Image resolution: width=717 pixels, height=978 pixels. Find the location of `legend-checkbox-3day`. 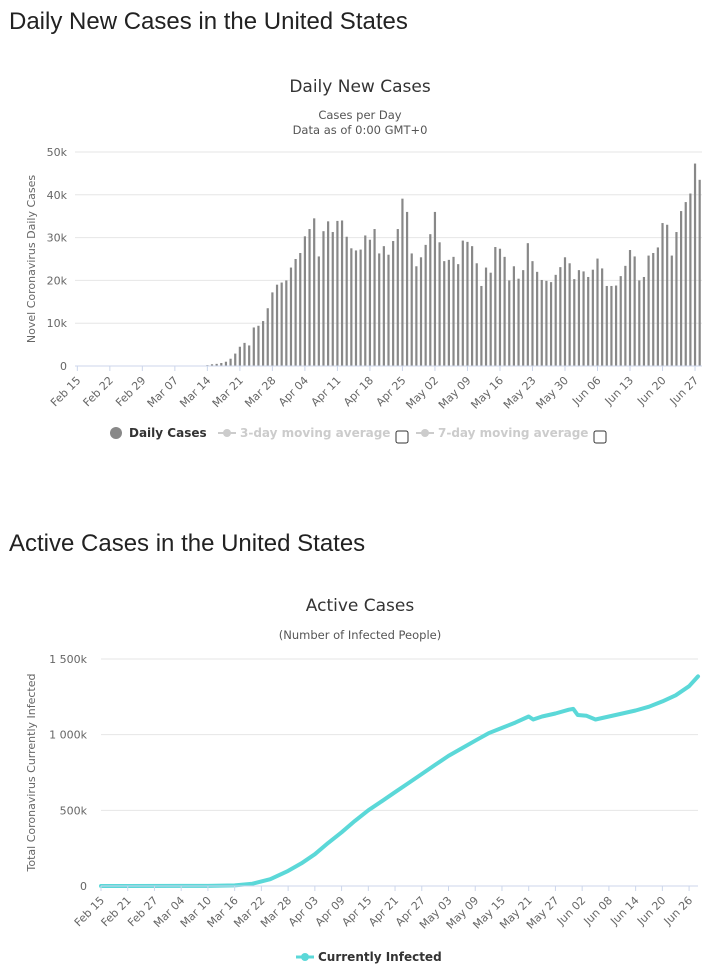

legend-checkbox-3day is located at coordinates (402, 437).